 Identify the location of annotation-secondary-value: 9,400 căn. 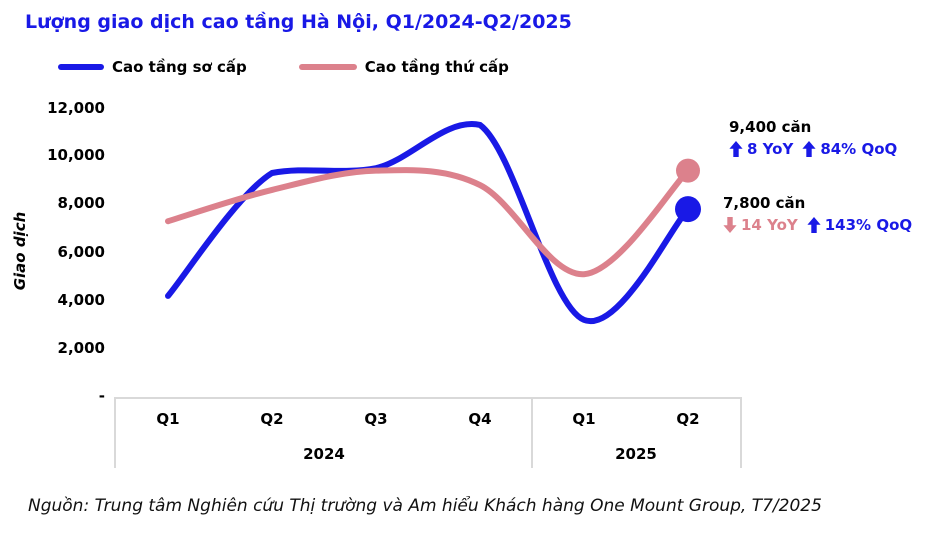
(770, 127).